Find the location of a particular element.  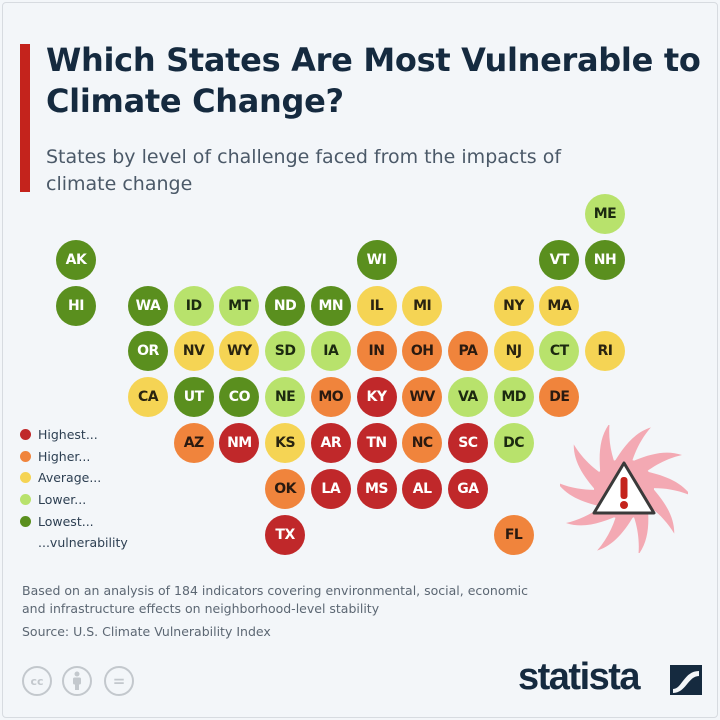

legend-suffix: ...vulnerability is located at coordinates (83, 543).